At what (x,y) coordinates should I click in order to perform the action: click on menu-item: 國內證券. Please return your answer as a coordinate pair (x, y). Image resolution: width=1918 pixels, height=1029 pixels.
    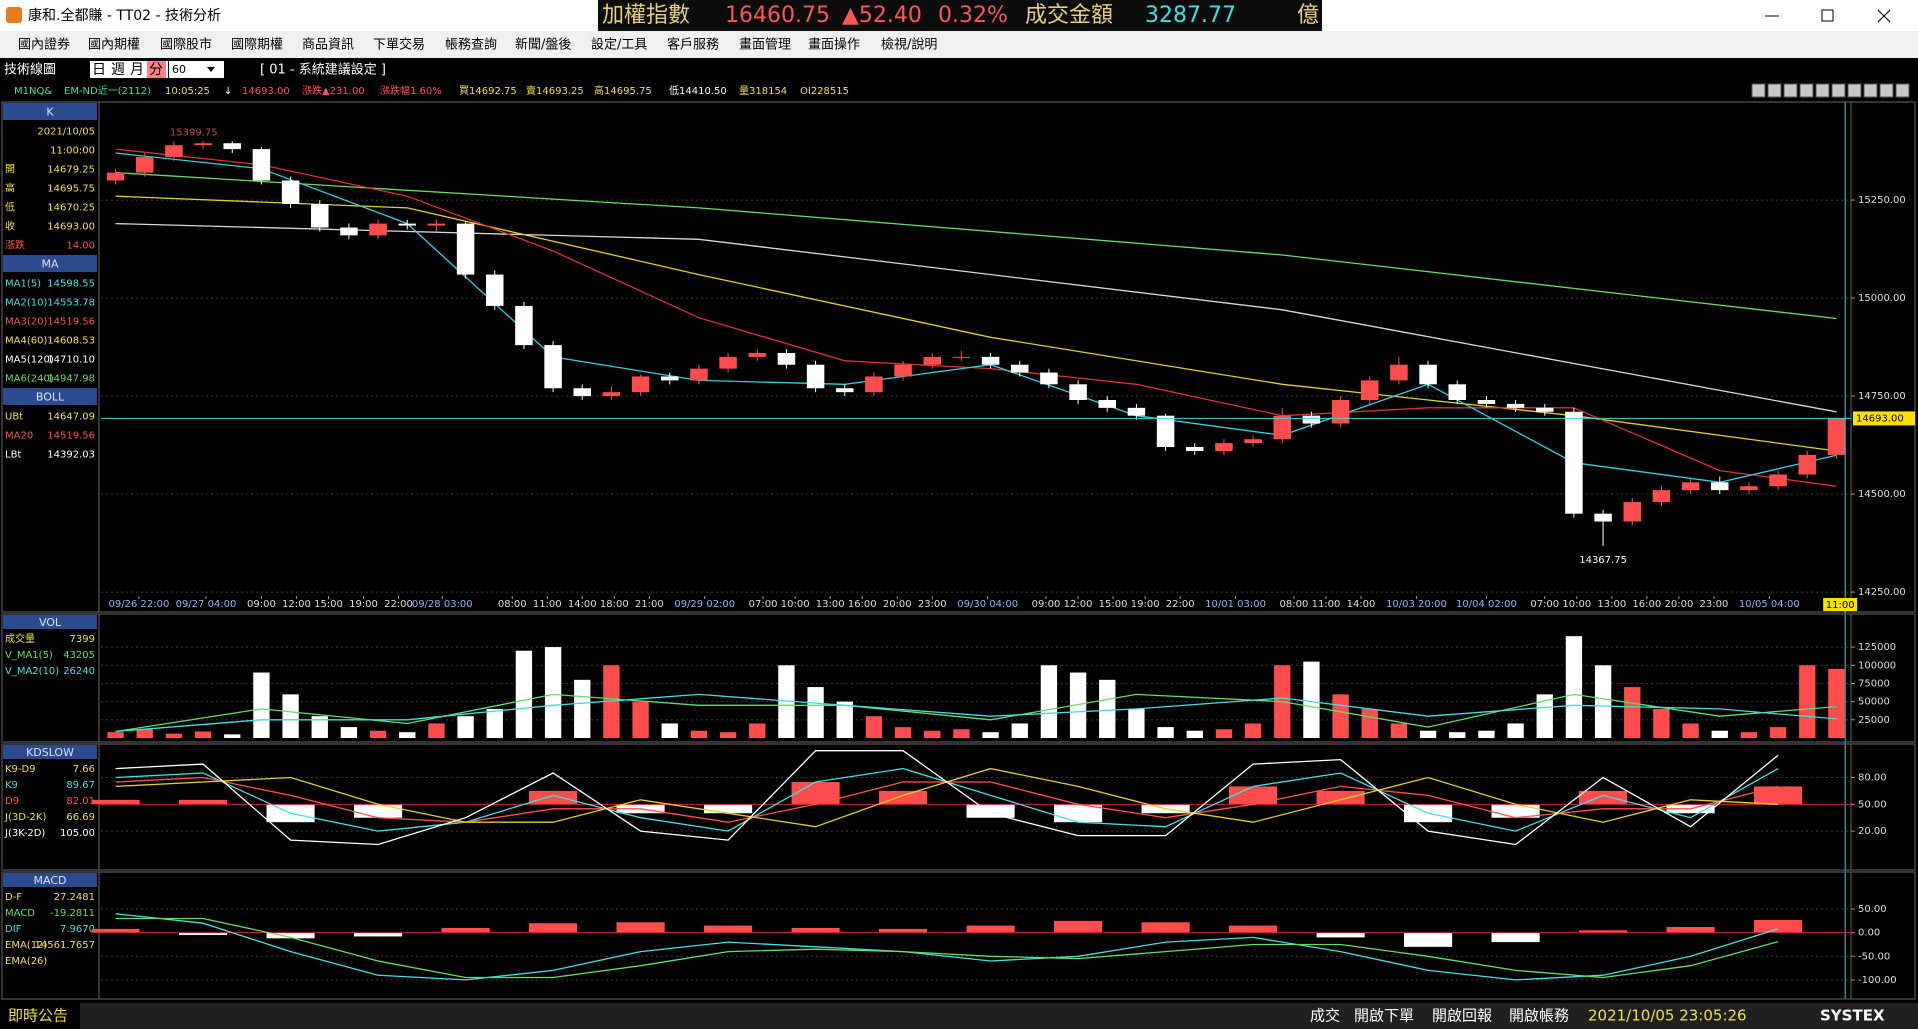
    Looking at the image, I should click on (44, 45).